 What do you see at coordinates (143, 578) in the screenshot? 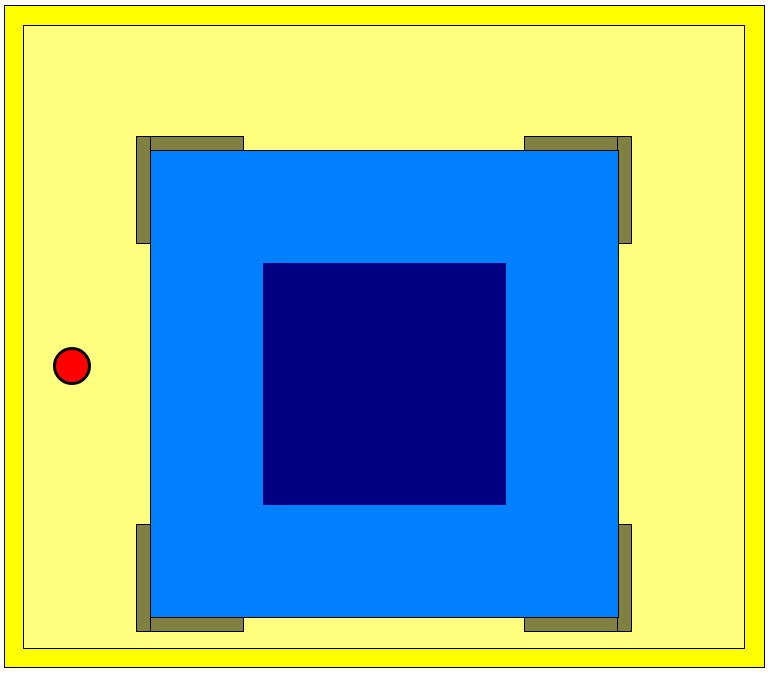
I see `corner-bracket-bottom-left-vertical` at bounding box center [143, 578].